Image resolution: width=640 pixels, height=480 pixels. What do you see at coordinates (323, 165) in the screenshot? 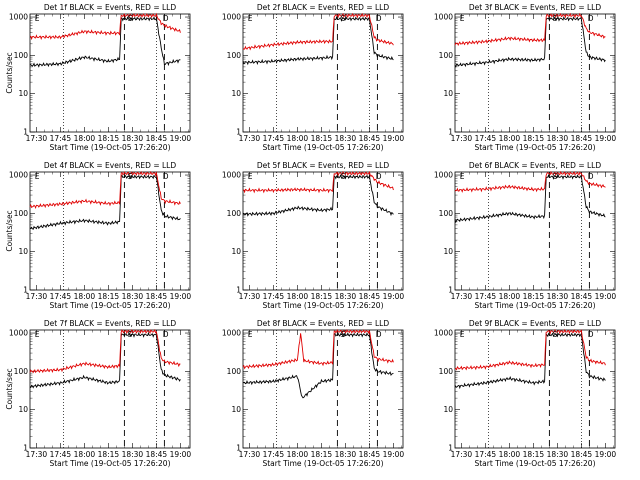
I see `panel-title: Det 5f BLACK = Events, RED = LLD` at bounding box center [323, 165].